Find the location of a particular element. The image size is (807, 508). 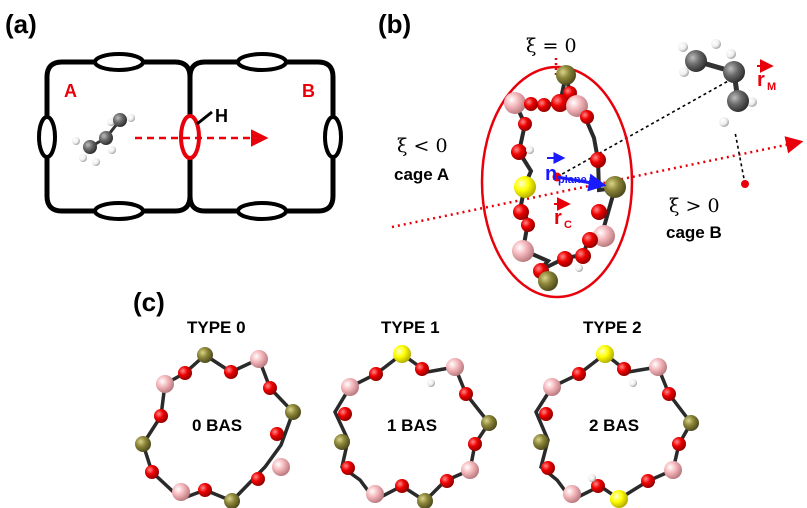

h-pointer-line is located at coordinates (204, 118).